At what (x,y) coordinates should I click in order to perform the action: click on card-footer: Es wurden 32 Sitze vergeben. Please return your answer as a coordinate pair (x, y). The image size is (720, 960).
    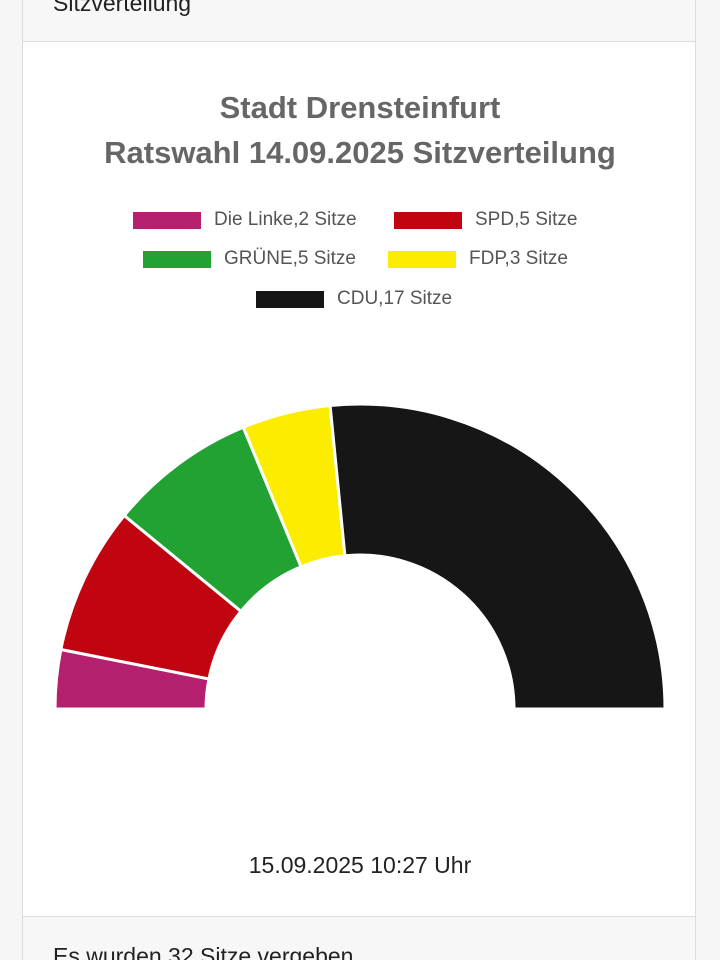
    Looking at the image, I should click on (359, 938).